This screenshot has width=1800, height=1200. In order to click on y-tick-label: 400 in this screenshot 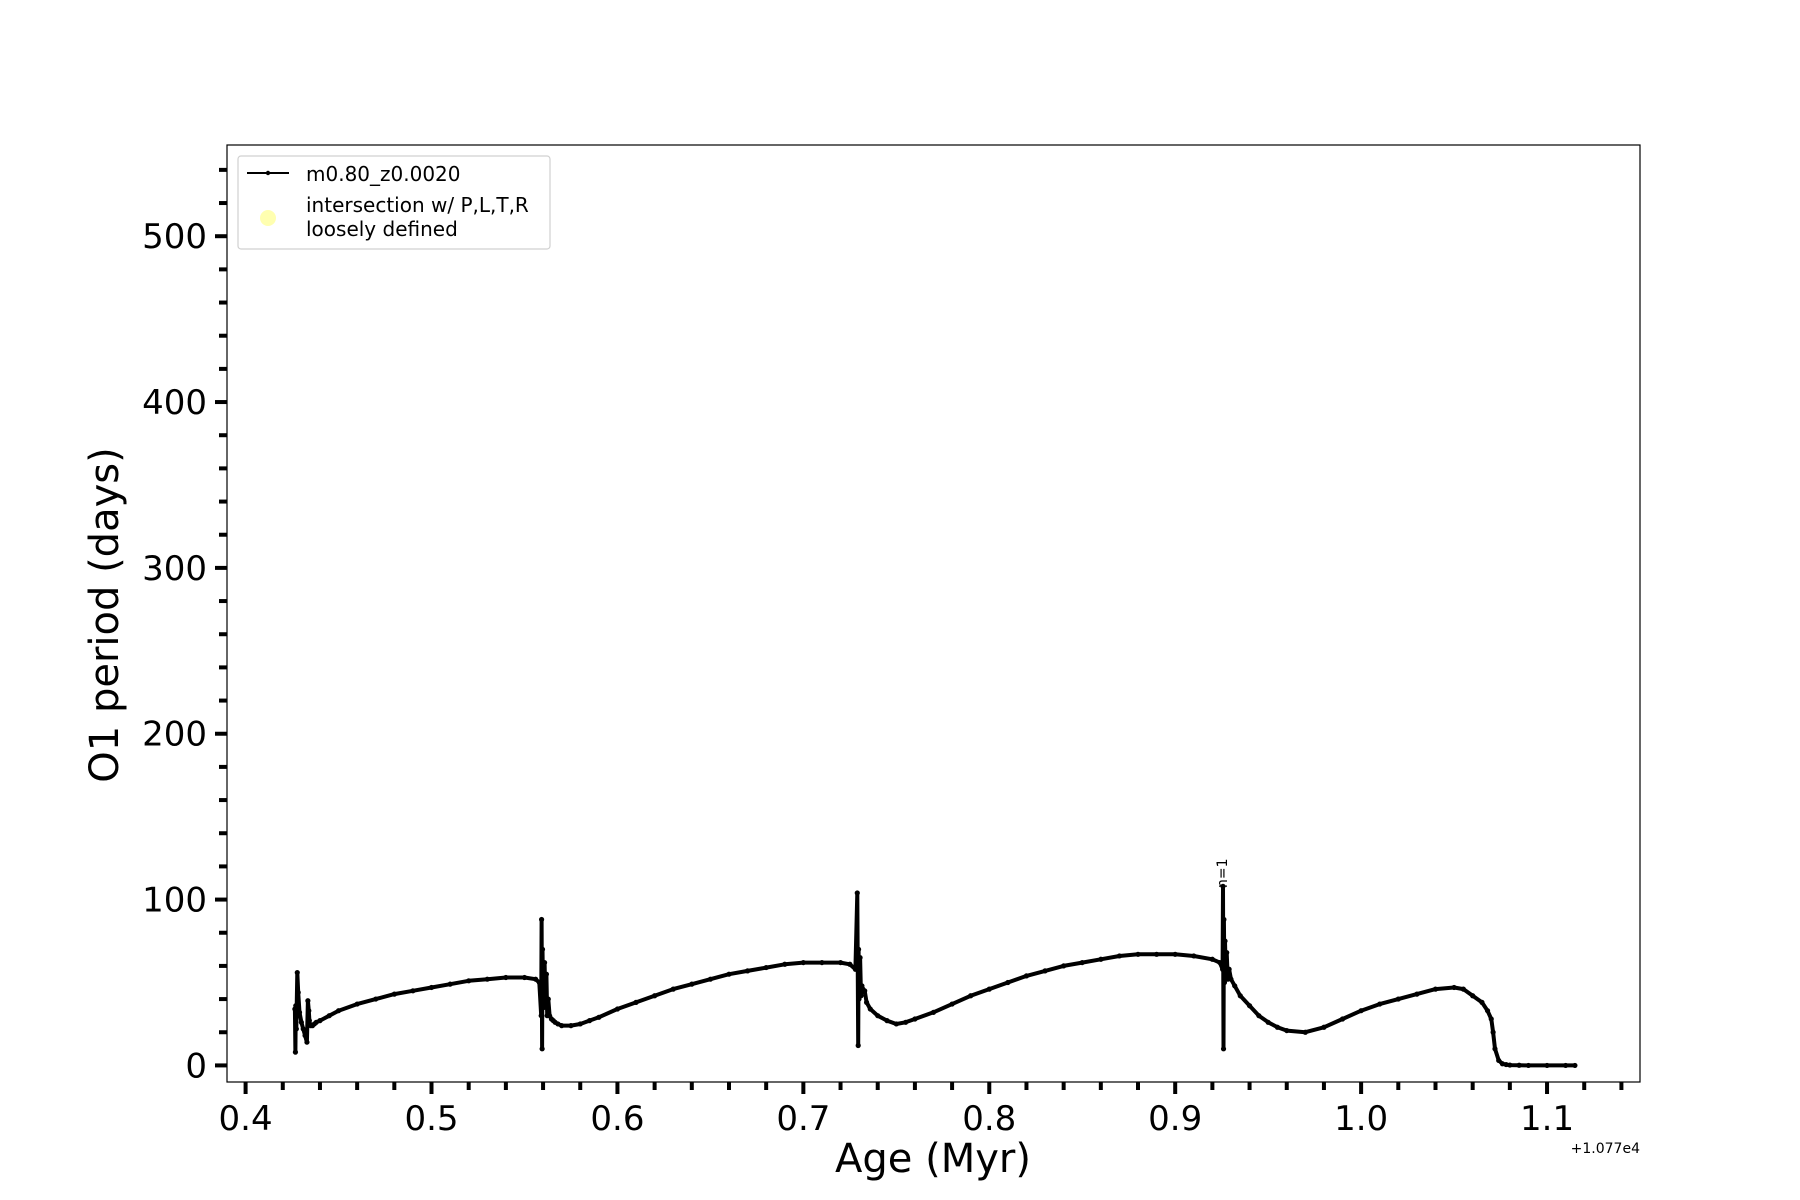, I will do `click(174, 403)`.